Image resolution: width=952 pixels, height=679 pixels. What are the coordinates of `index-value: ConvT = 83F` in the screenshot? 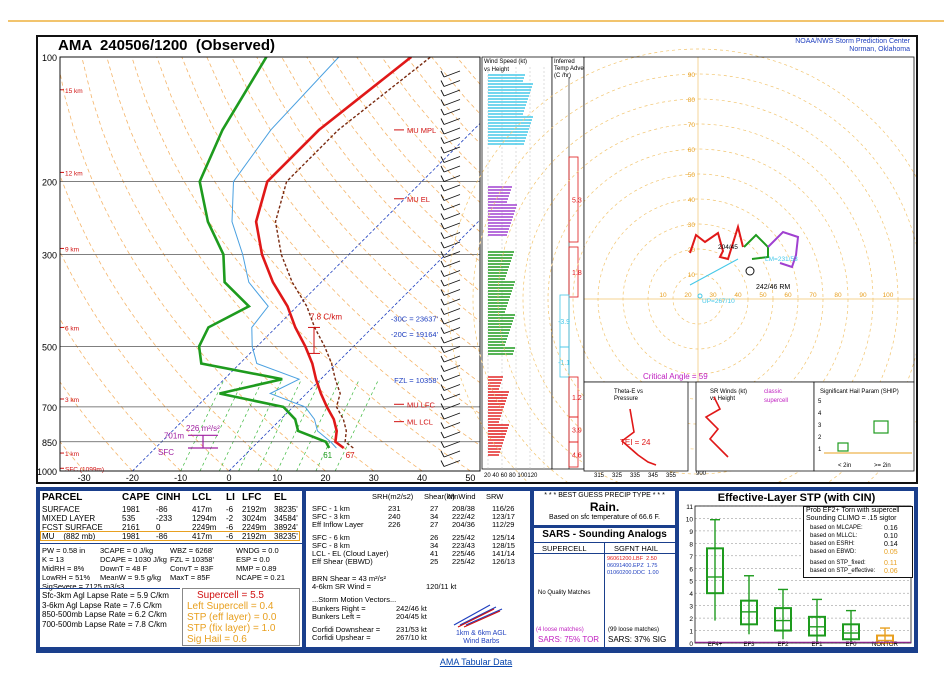 It's located at (192, 568).